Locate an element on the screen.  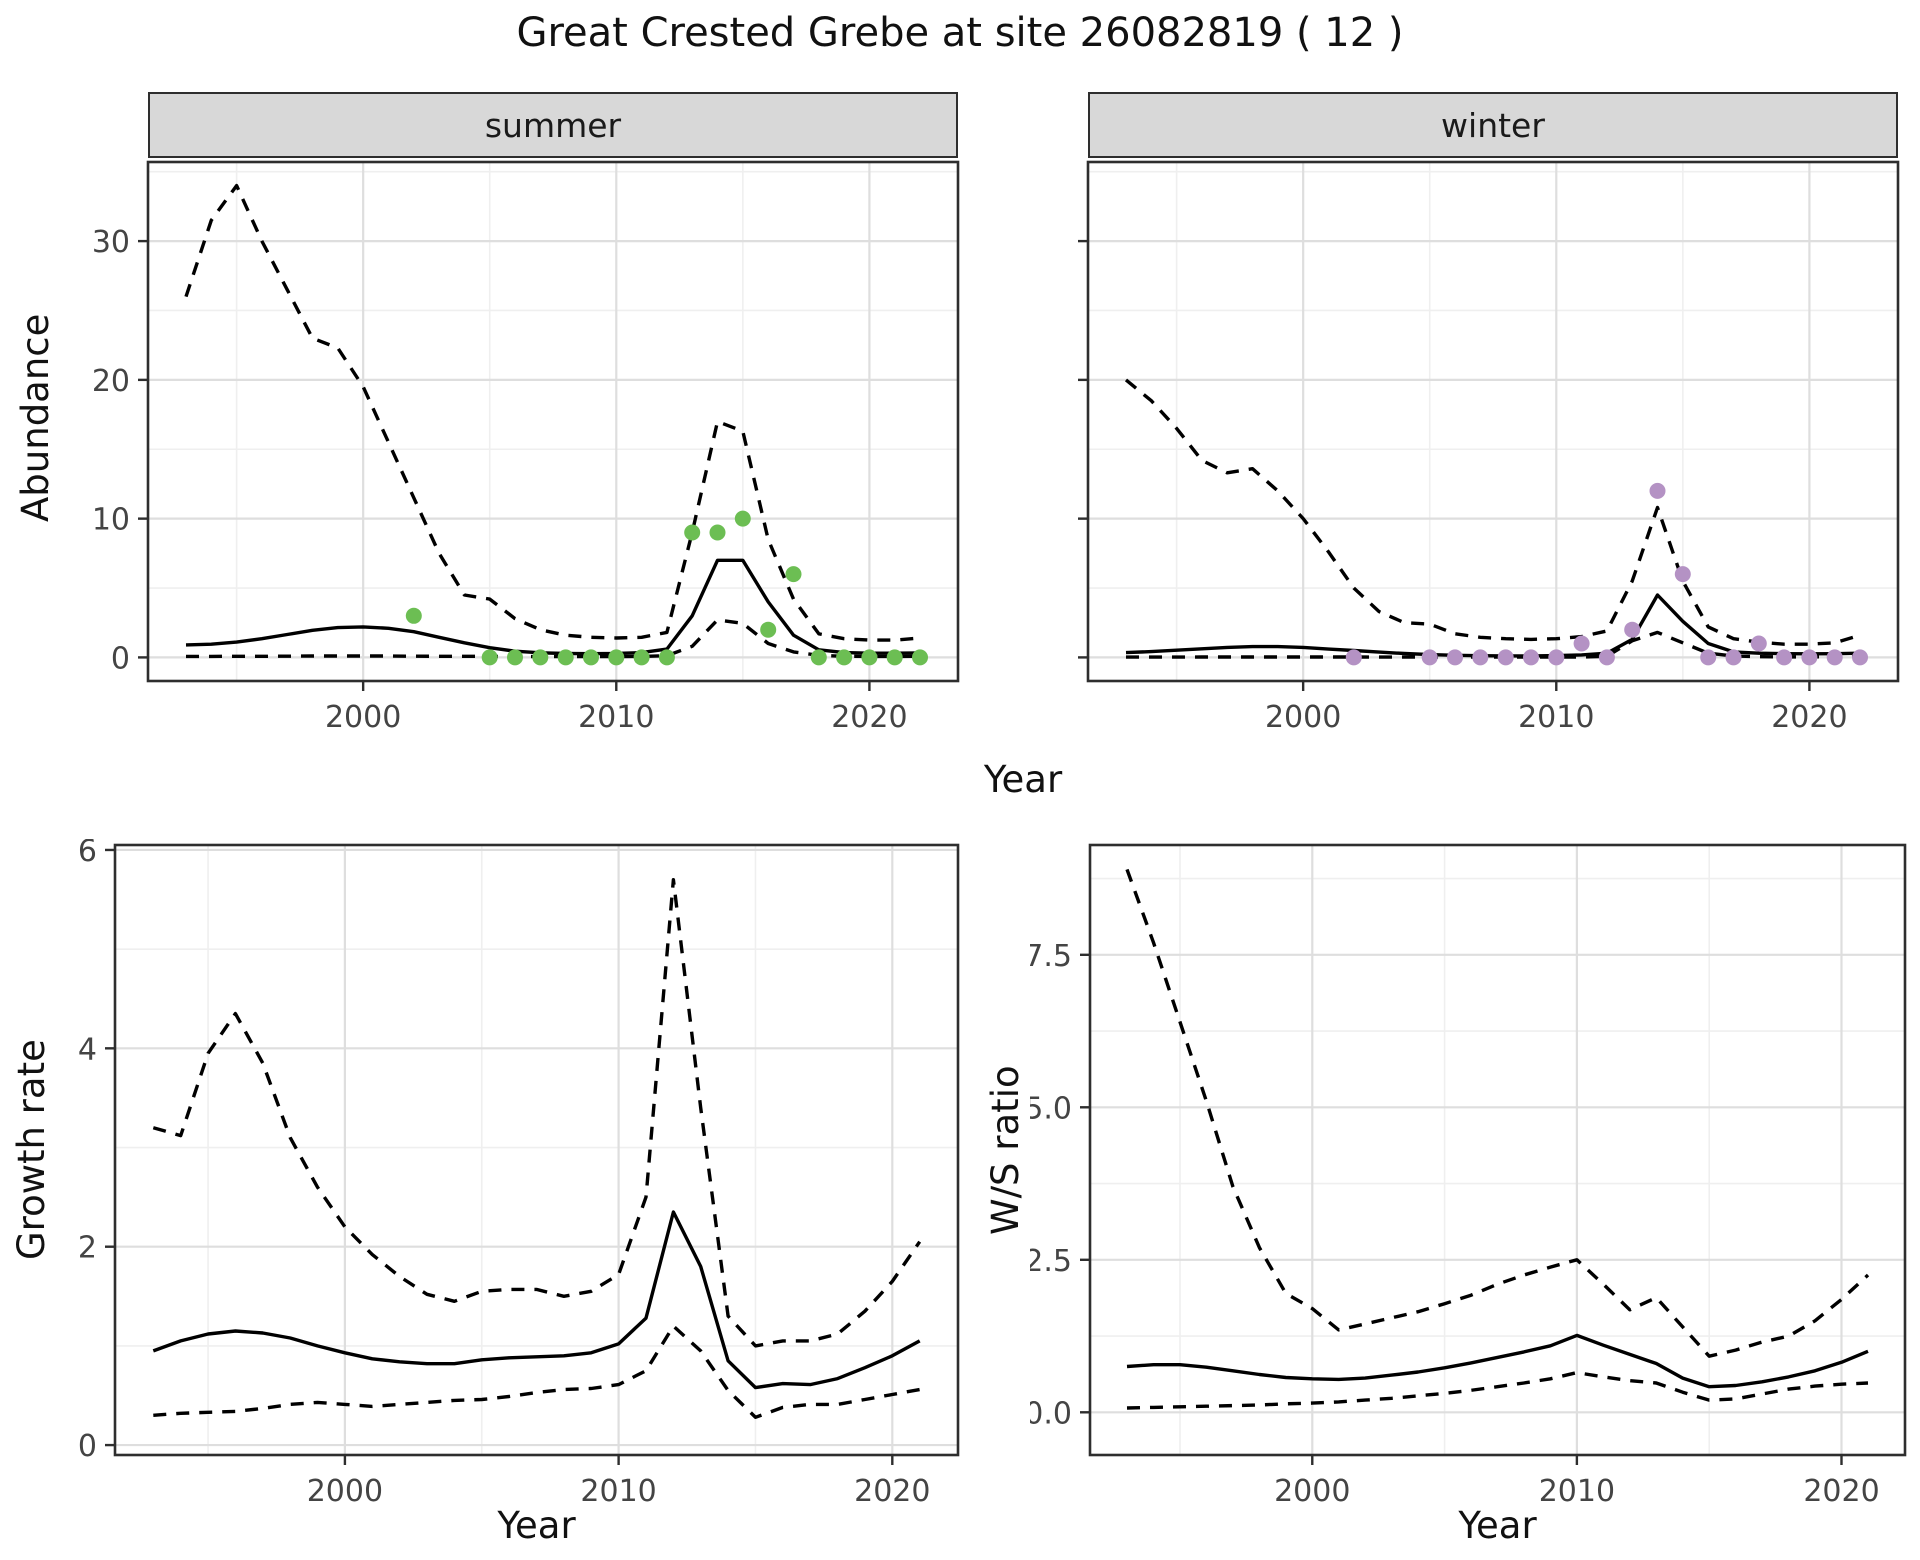
svg-text: 7.5 is located at coordinates (1051, 956).